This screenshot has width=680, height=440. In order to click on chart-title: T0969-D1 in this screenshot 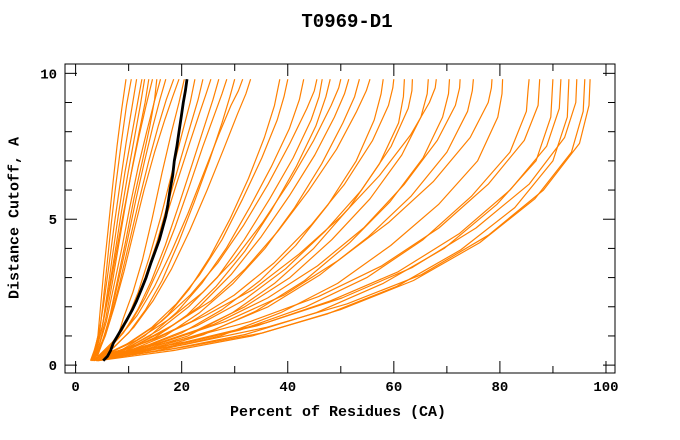, I will do `click(347, 22)`.